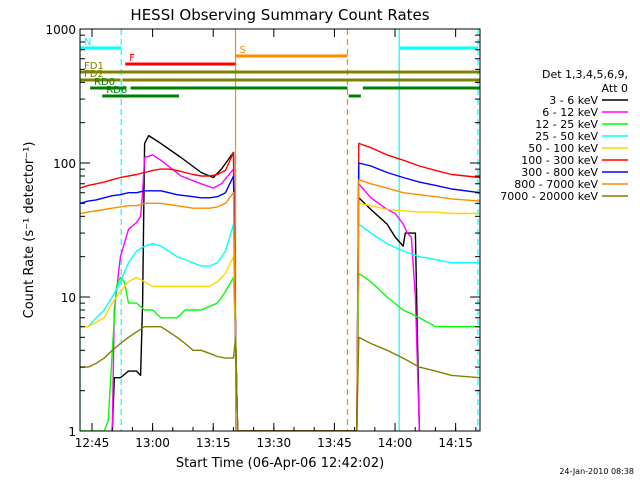  I want to click on flag-label-n: N, so click(87, 42).